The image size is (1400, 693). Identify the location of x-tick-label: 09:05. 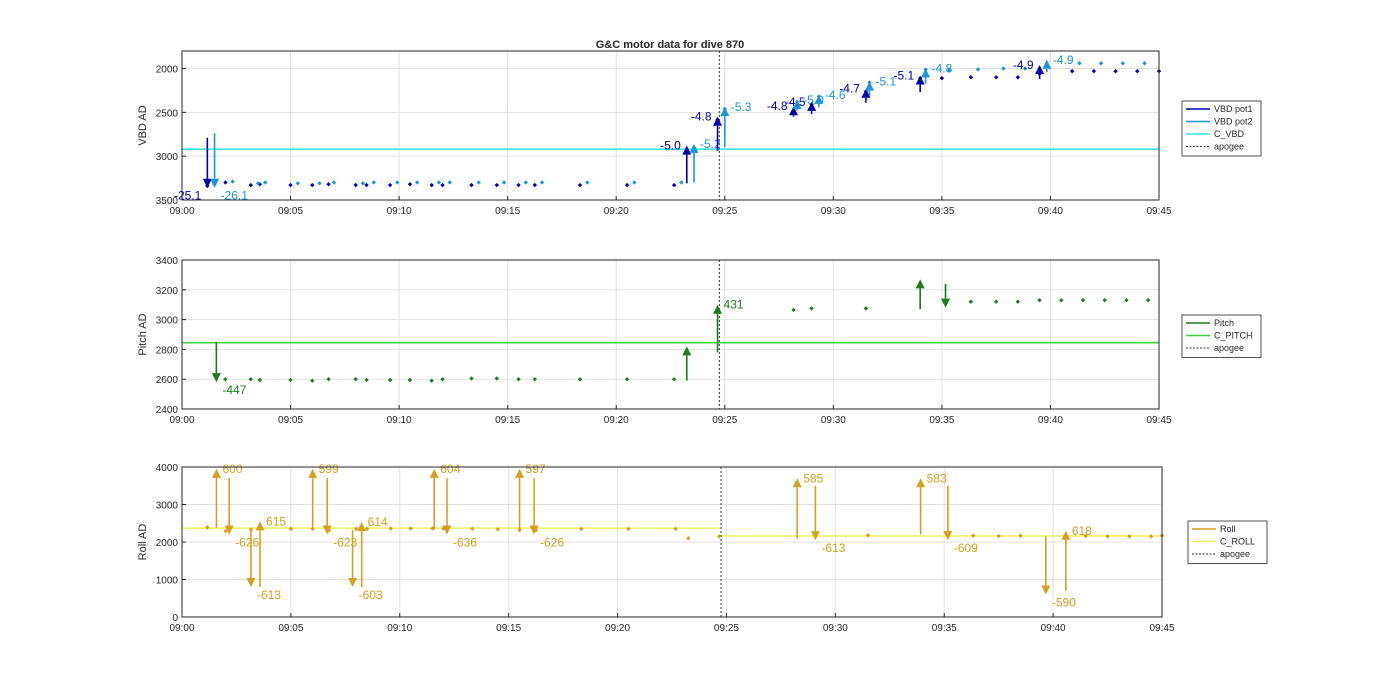
(290, 420).